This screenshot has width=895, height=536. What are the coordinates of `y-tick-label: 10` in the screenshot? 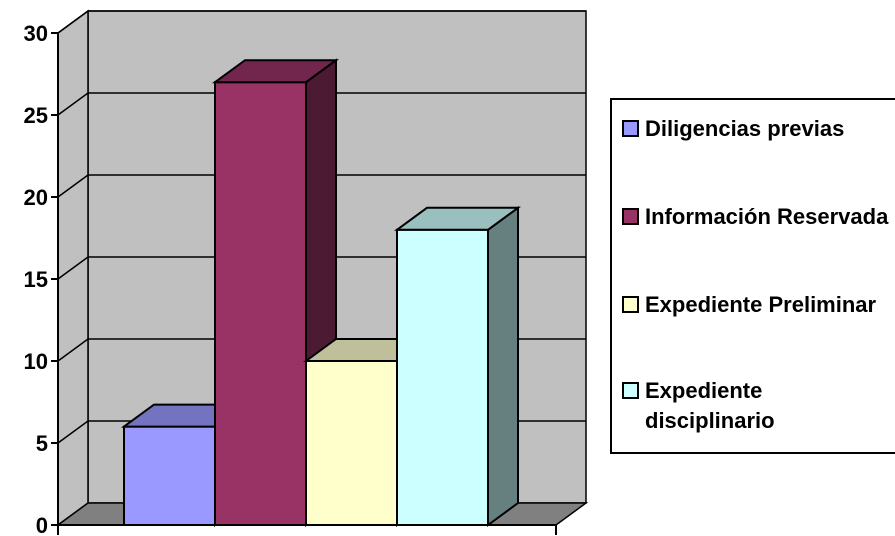 It's located at (36, 361).